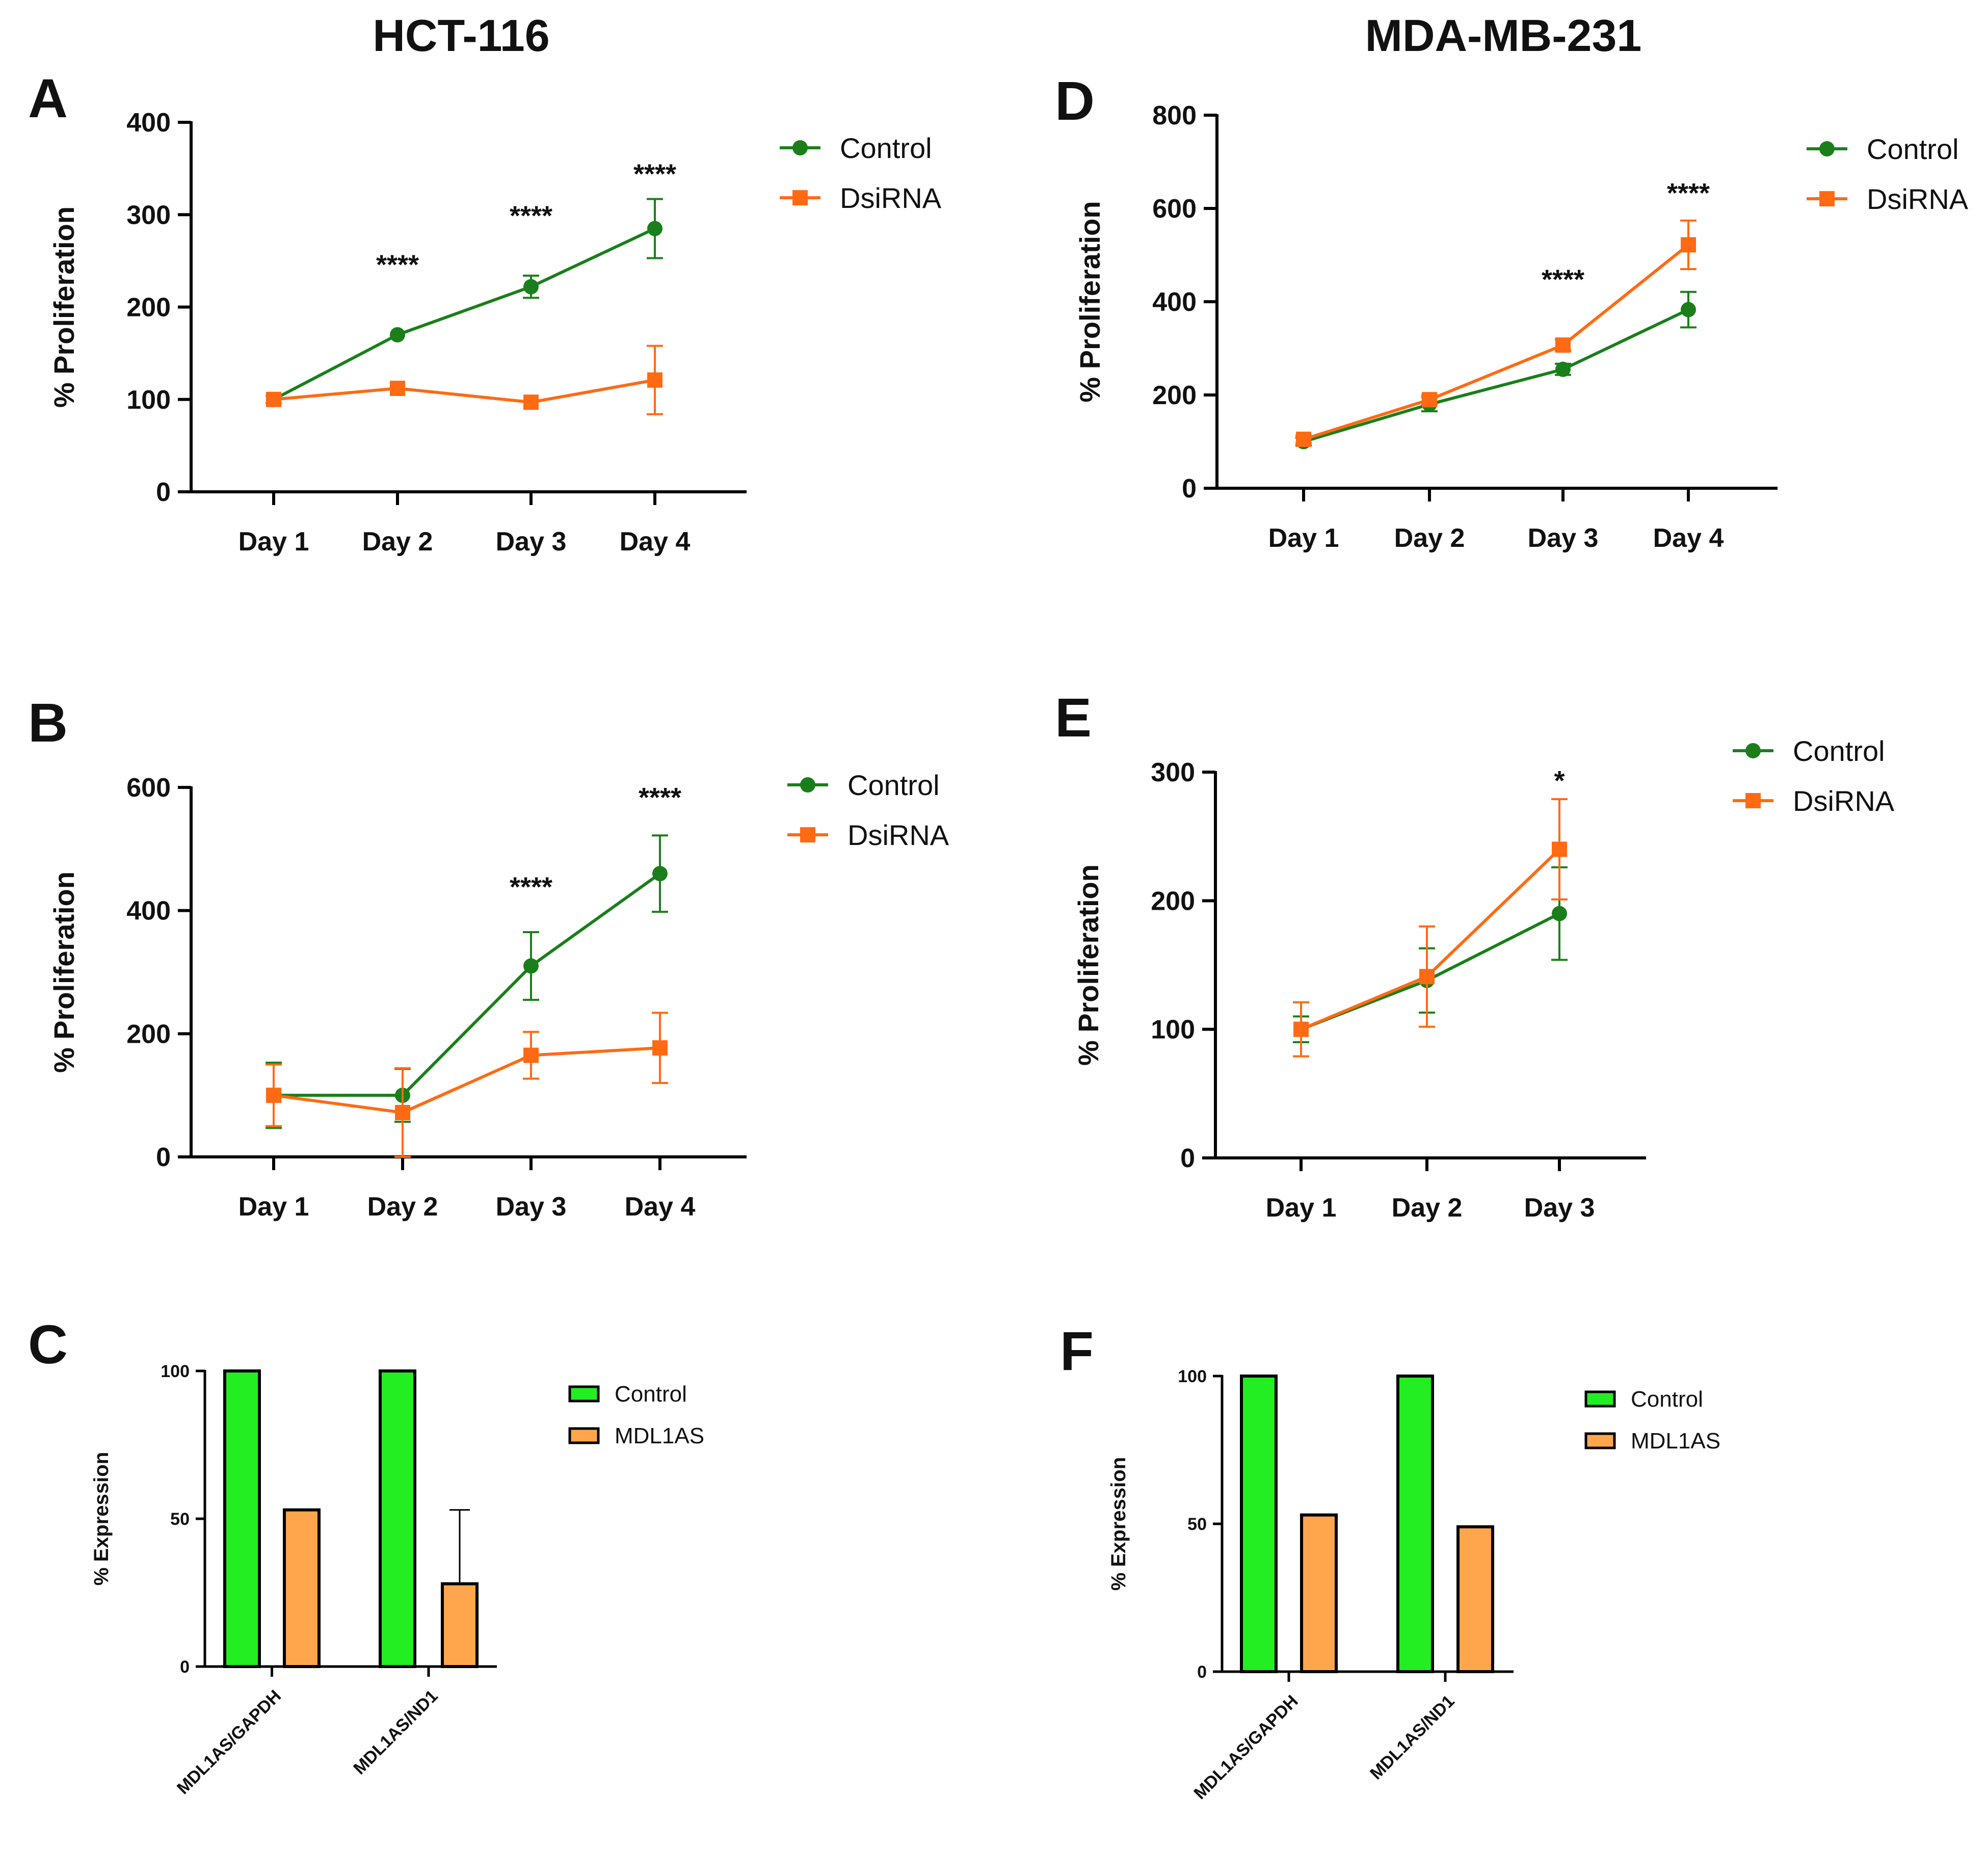 Image resolution: width=1988 pixels, height=1849 pixels. What do you see at coordinates (891, 198) in the screenshot?
I see `legend-label: DsiRNA` at bounding box center [891, 198].